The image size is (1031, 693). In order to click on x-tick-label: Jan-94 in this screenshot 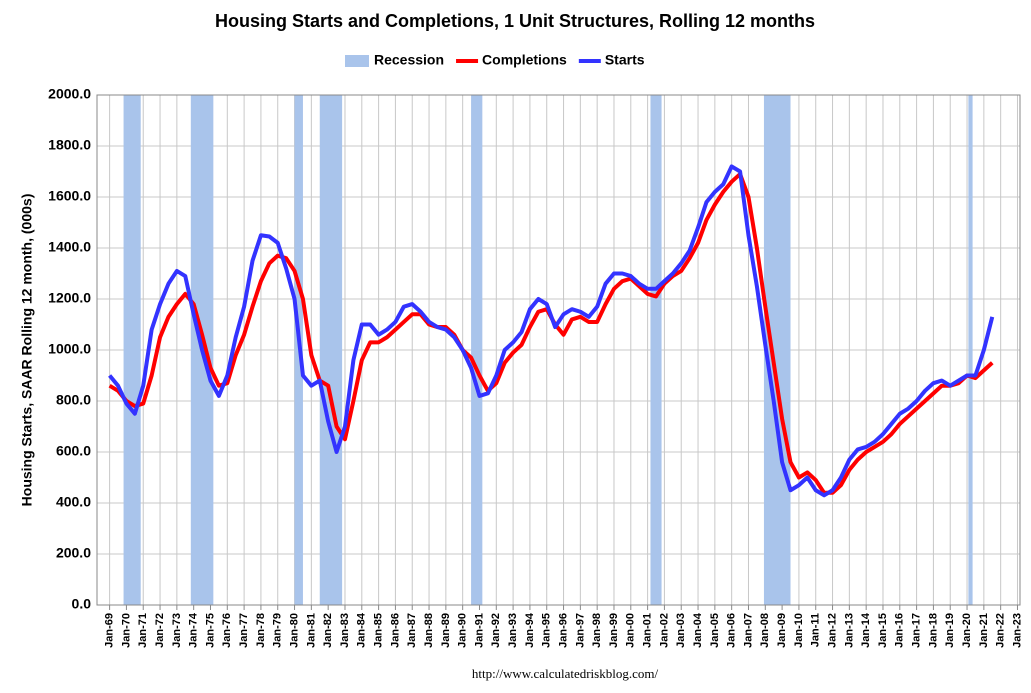, I will do `click(530, 630)`.